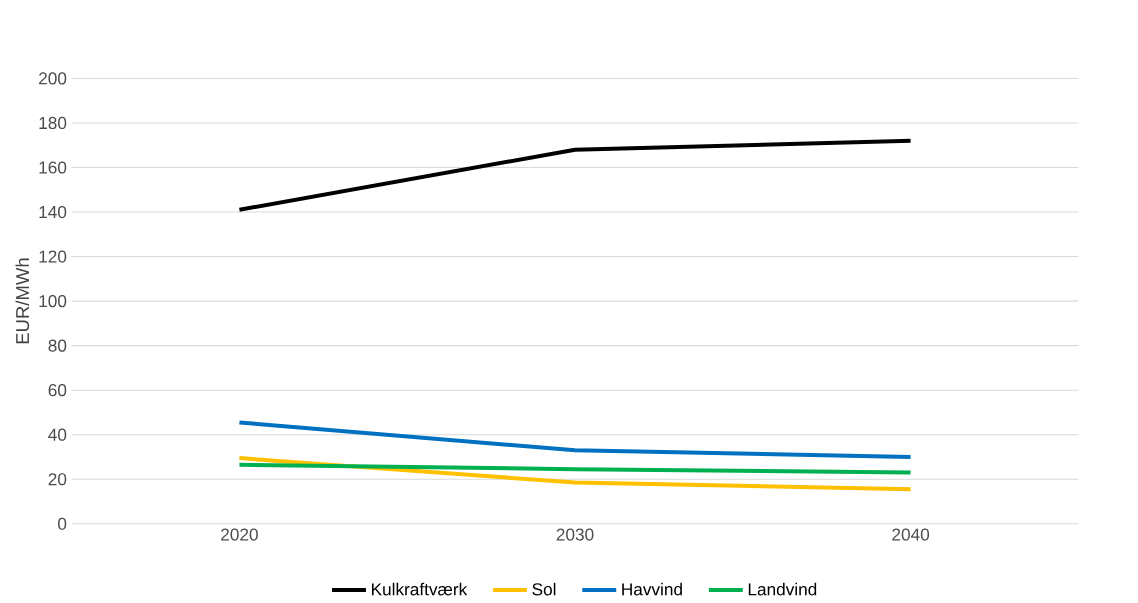  I want to click on y-tick-label: 40, so click(57, 435).